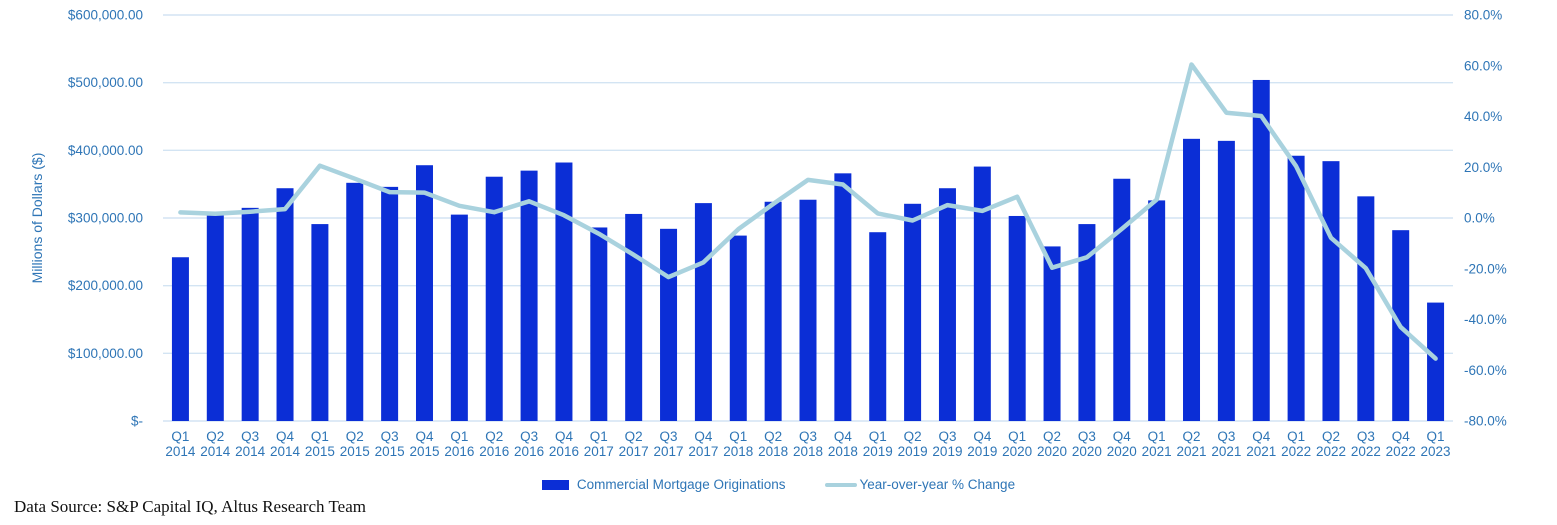 The width and height of the screenshot is (1557, 525). Describe the element at coordinates (137, 421) in the screenshot. I see `left-axis-tick-label: $-` at that location.